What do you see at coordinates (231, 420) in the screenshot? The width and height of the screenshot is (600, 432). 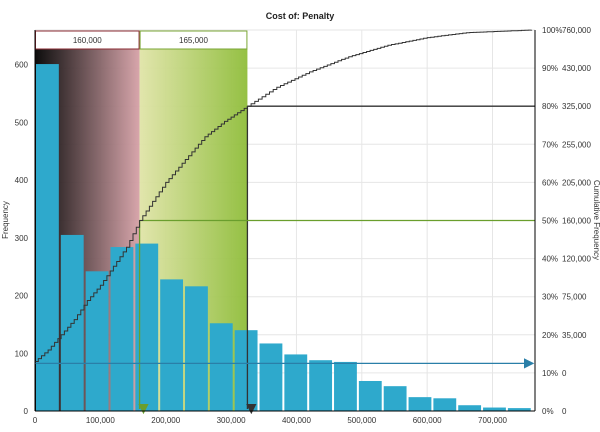 I see `x-tick-label: 300,000` at bounding box center [231, 420].